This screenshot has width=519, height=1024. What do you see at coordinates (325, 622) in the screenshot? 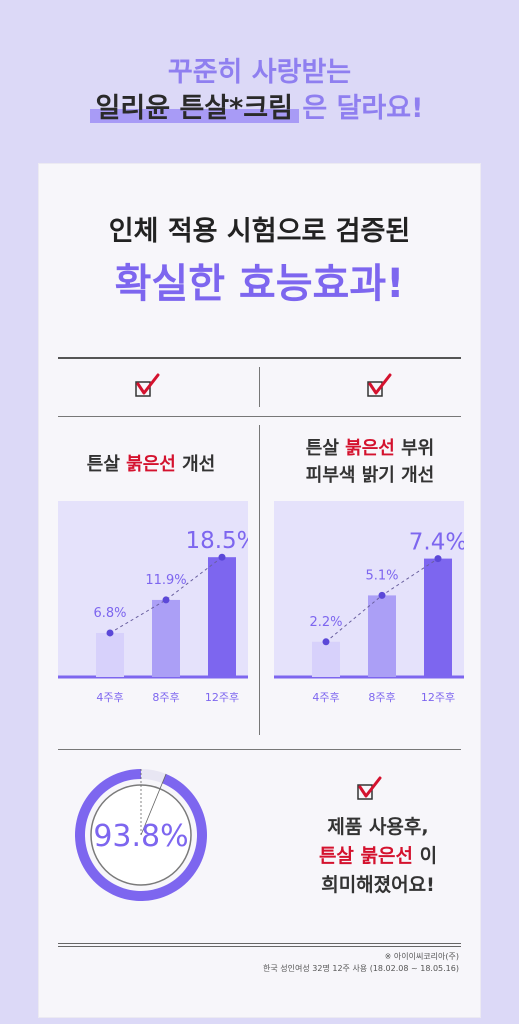
I see `right-chart-data-label: 2.2%` at bounding box center [325, 622].